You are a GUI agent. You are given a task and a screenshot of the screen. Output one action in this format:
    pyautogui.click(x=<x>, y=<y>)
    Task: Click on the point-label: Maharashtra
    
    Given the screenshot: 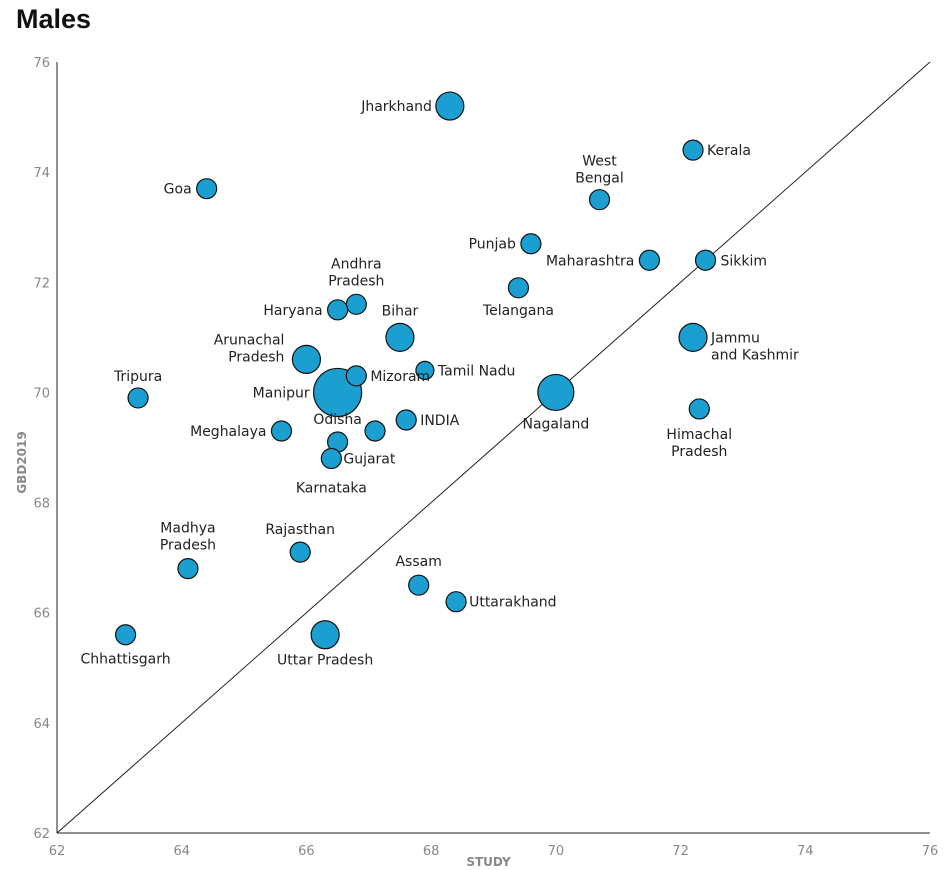 What is the action you would take?
    pyautogui.click(x=590, y=261)
    